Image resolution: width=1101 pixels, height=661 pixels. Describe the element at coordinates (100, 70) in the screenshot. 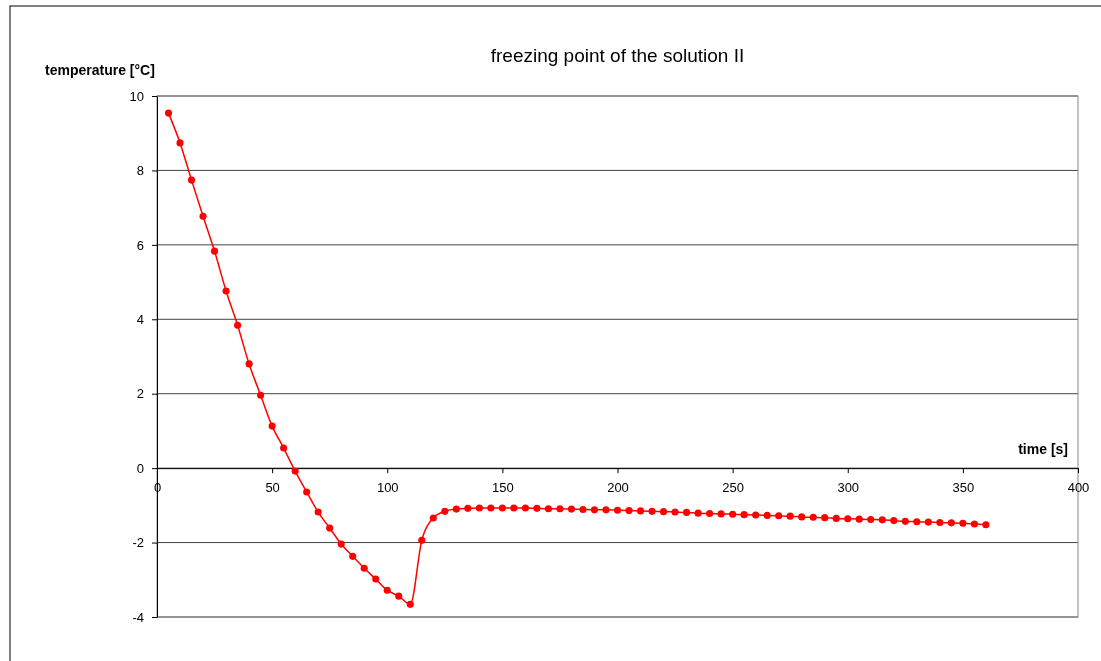

I see `y-axis-title: temperature [°C]` at that location.